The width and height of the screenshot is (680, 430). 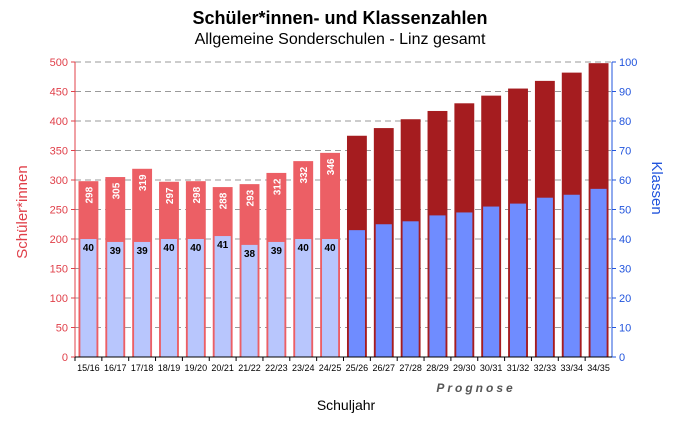 I want to click on bar-klassen-30/31, so click(x=491, y=281).